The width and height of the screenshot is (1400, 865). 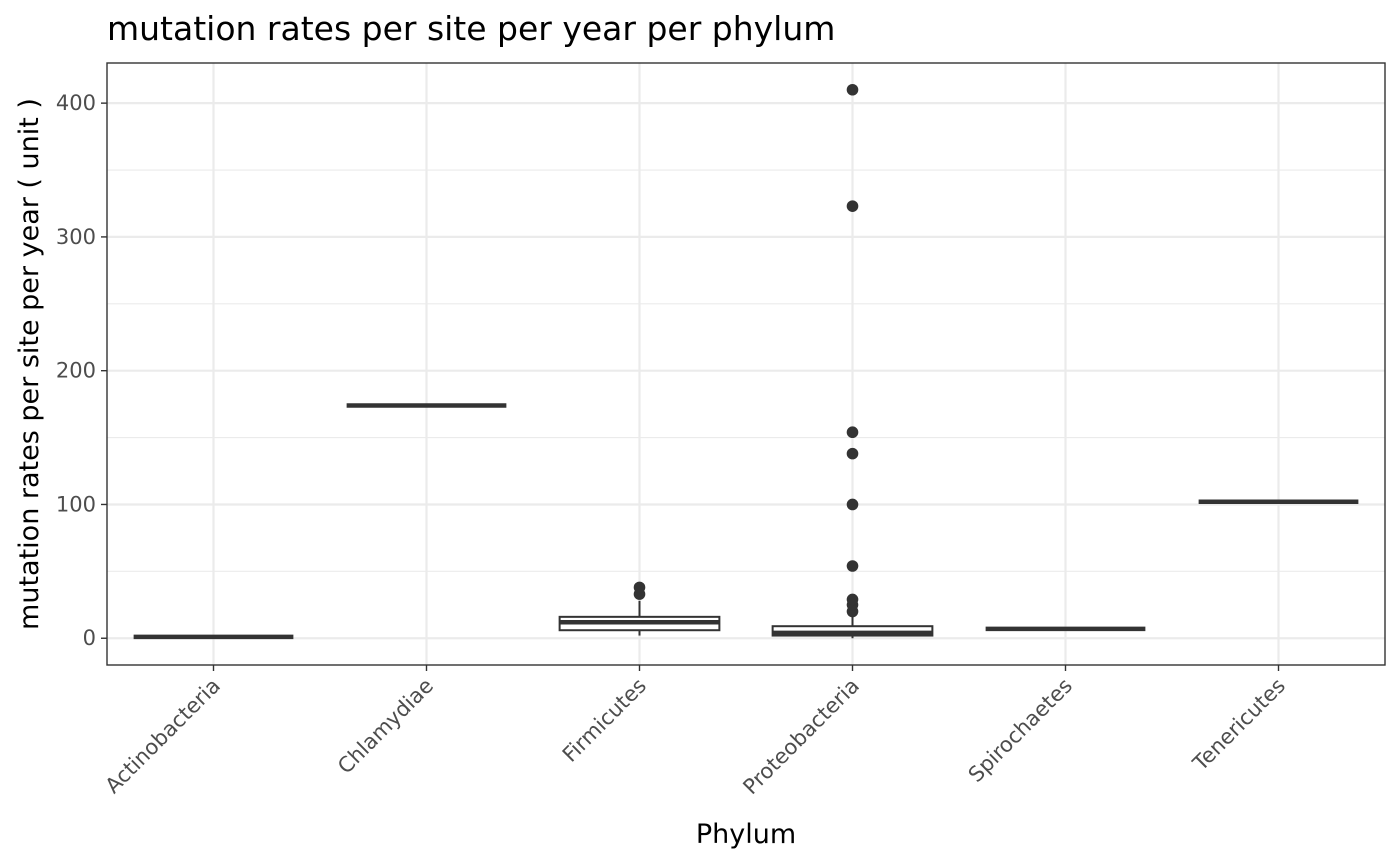 I want to click on y-tick-label: 100, so click(x=76, y=504).